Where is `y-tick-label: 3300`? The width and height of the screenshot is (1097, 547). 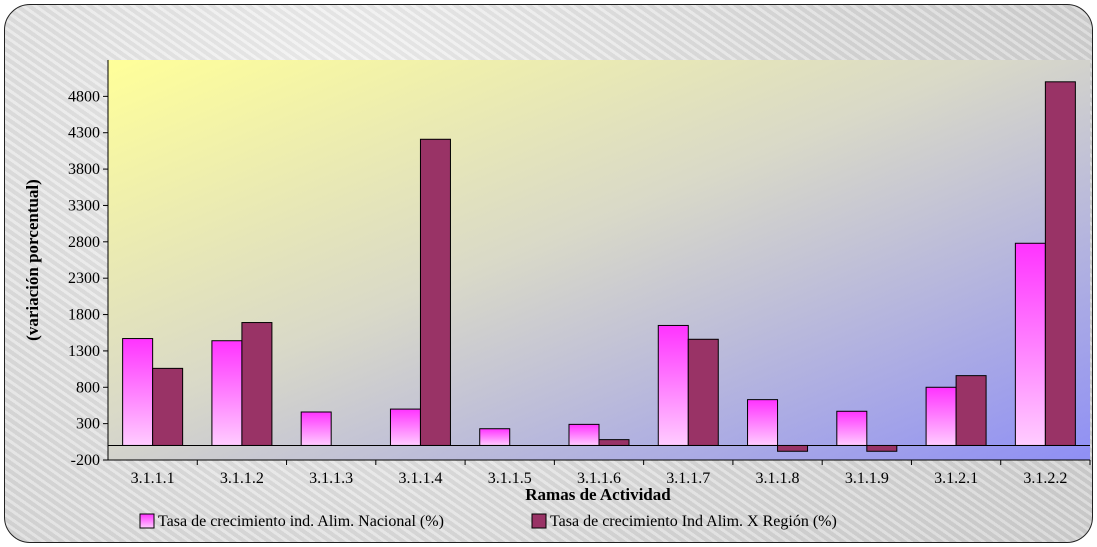
y-tick-label: 3300 is located at coordinates (84, 205).